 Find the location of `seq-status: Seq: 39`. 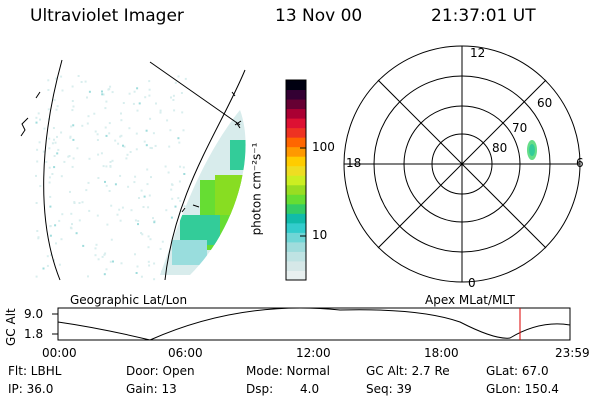

seq-status: Seq: 39 is located at coordinates (389, 389).